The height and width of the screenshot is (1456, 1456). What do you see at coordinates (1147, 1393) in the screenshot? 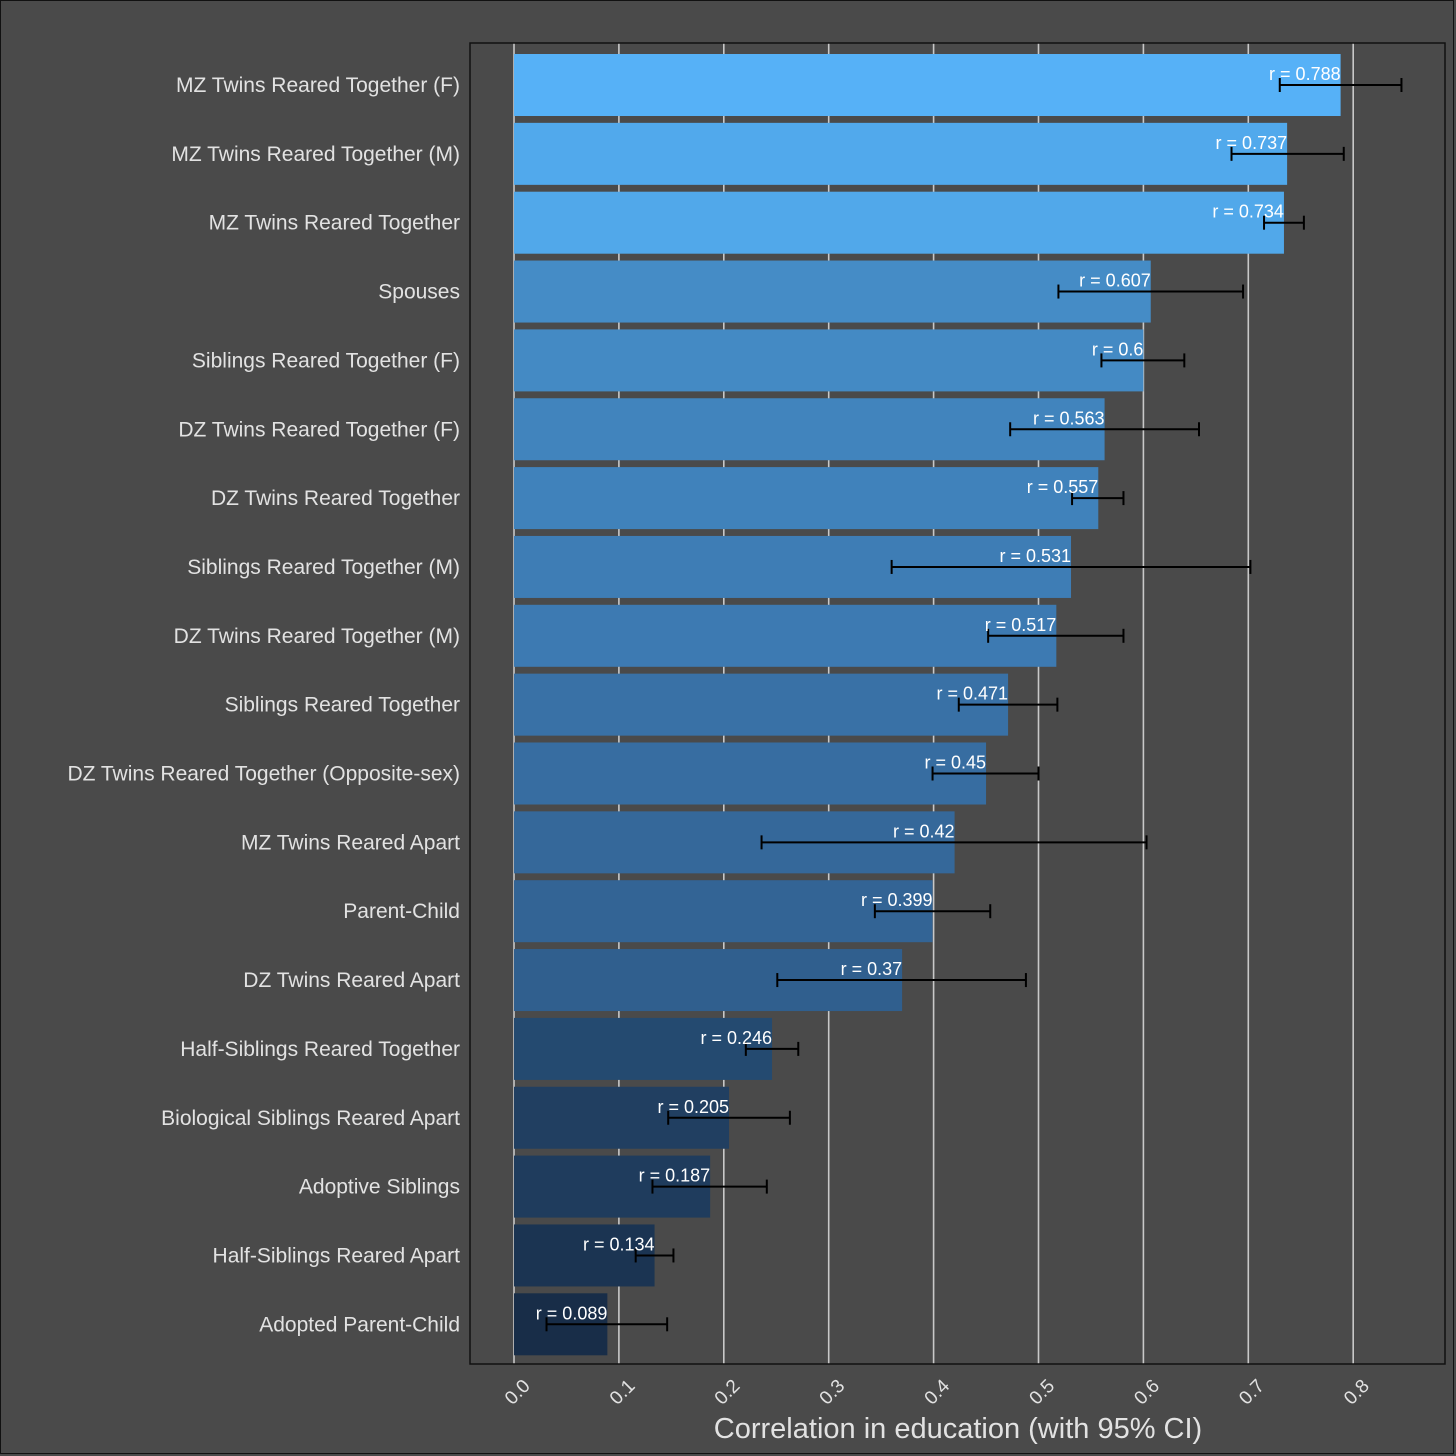
I see `x-tick-label: 0.6` at bounding box center [1147, 1393].